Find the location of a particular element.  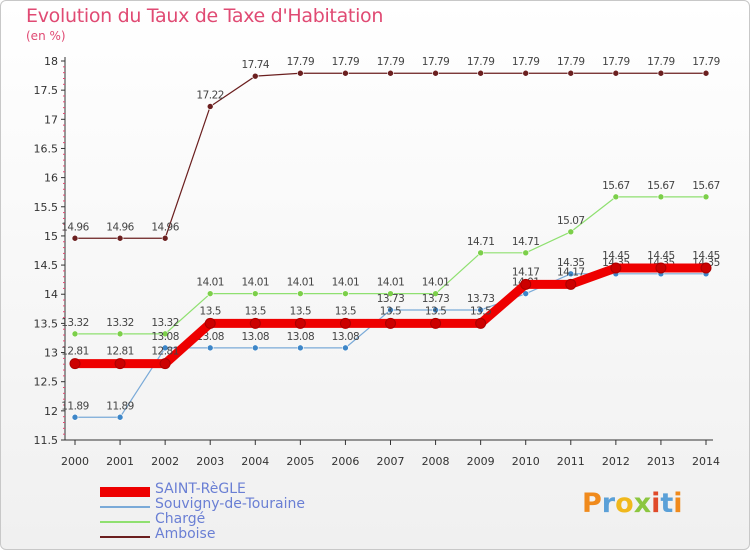

x-tick-label: 2001 is located at coordinates (120, 461).